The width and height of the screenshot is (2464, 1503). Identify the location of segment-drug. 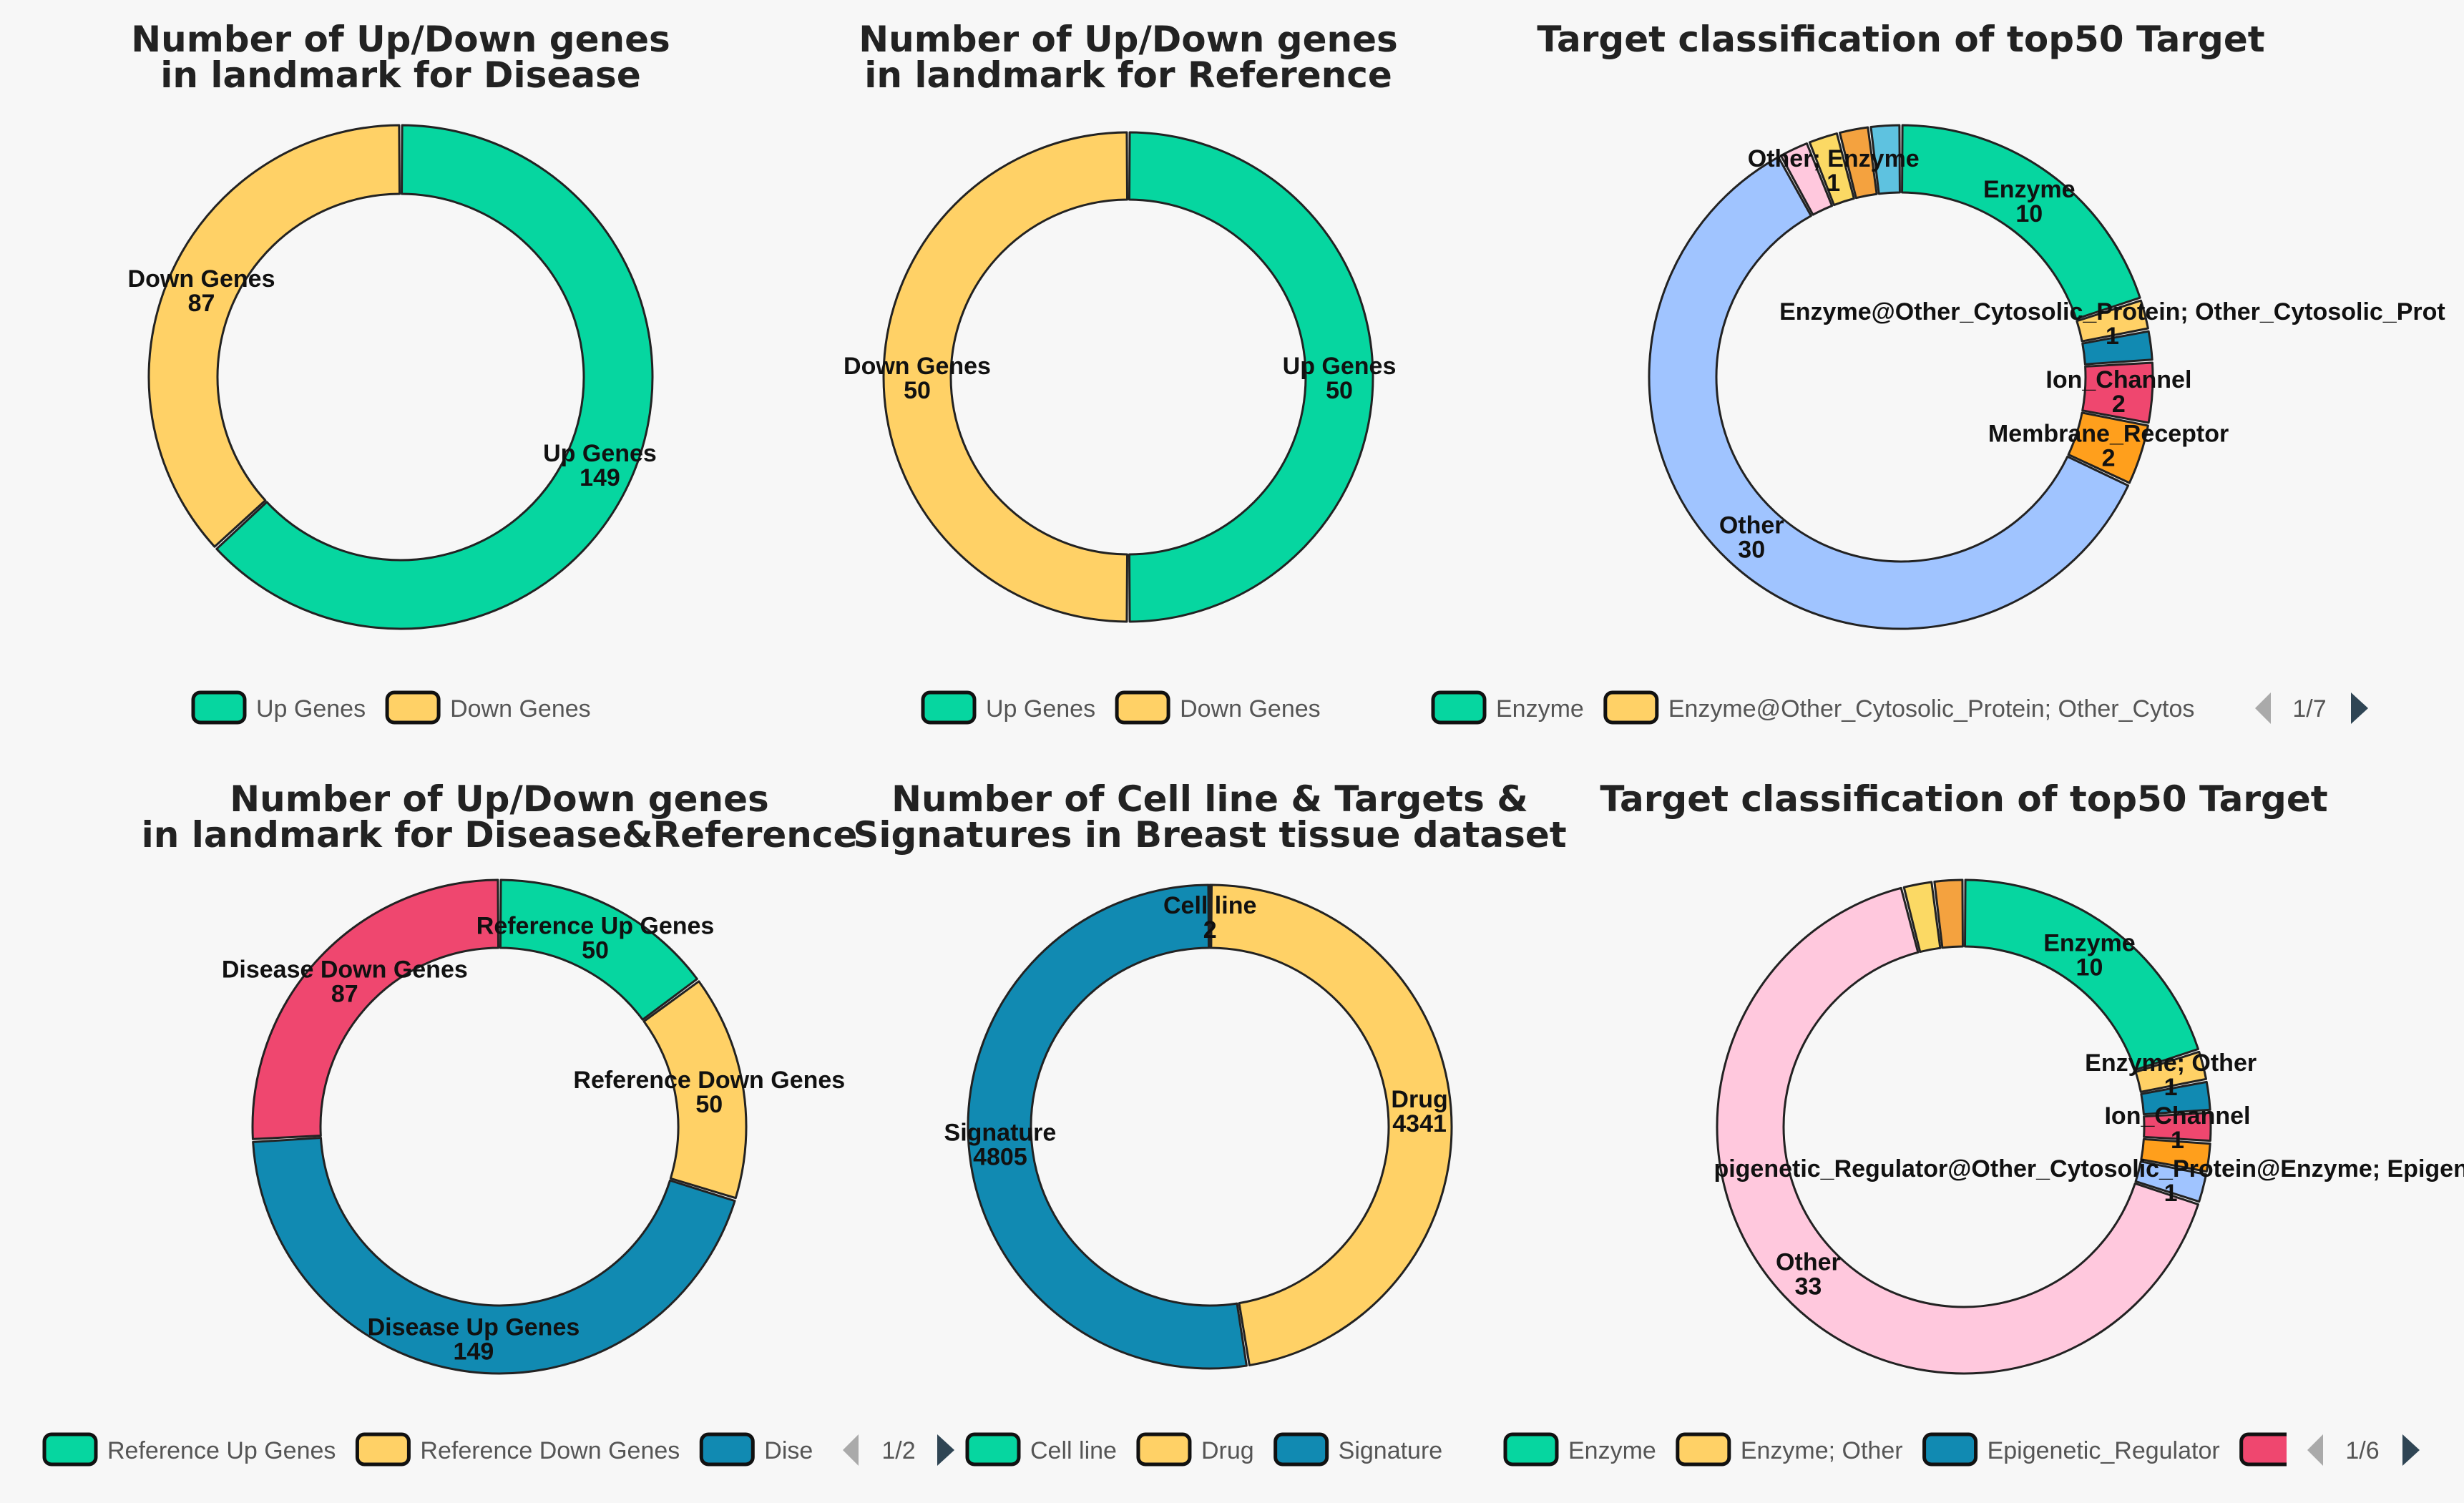
(1331, 1125).